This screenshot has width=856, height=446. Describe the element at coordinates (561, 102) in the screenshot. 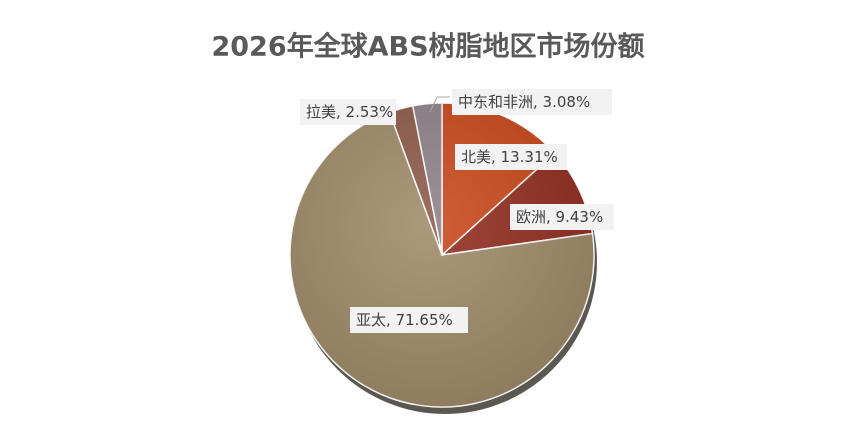

I see `label-value: , 3.08%` at that location.